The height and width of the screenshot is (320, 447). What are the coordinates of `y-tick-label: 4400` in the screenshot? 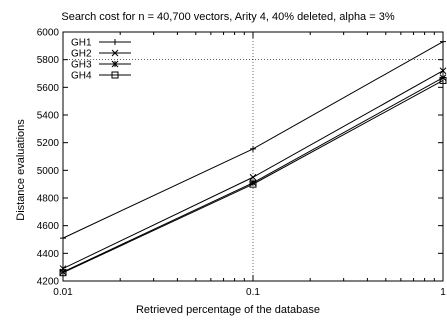 It's located at (48, 254).